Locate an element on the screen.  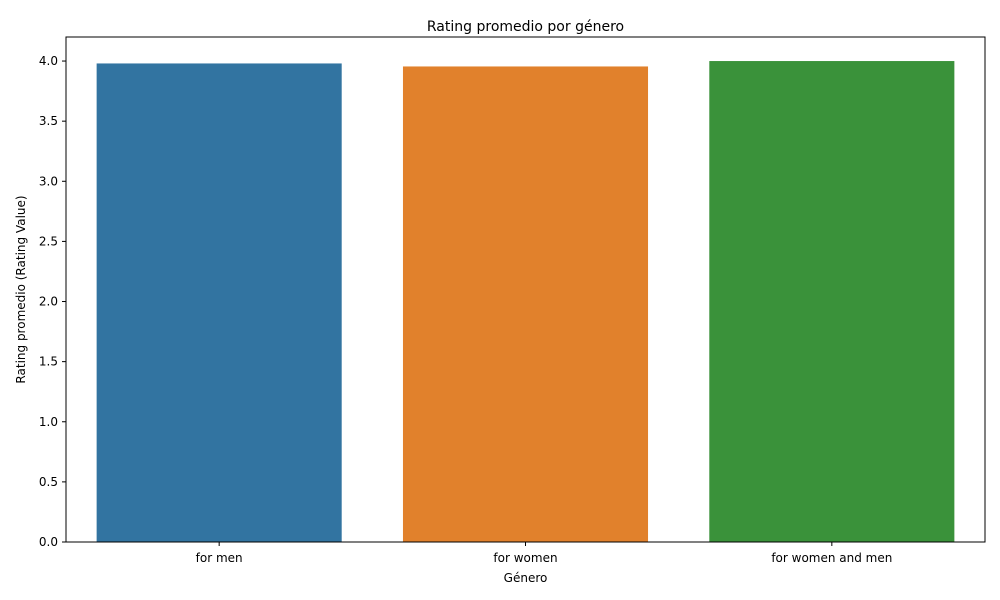
x-tick-label: for men is located at coordinates (219, 558).